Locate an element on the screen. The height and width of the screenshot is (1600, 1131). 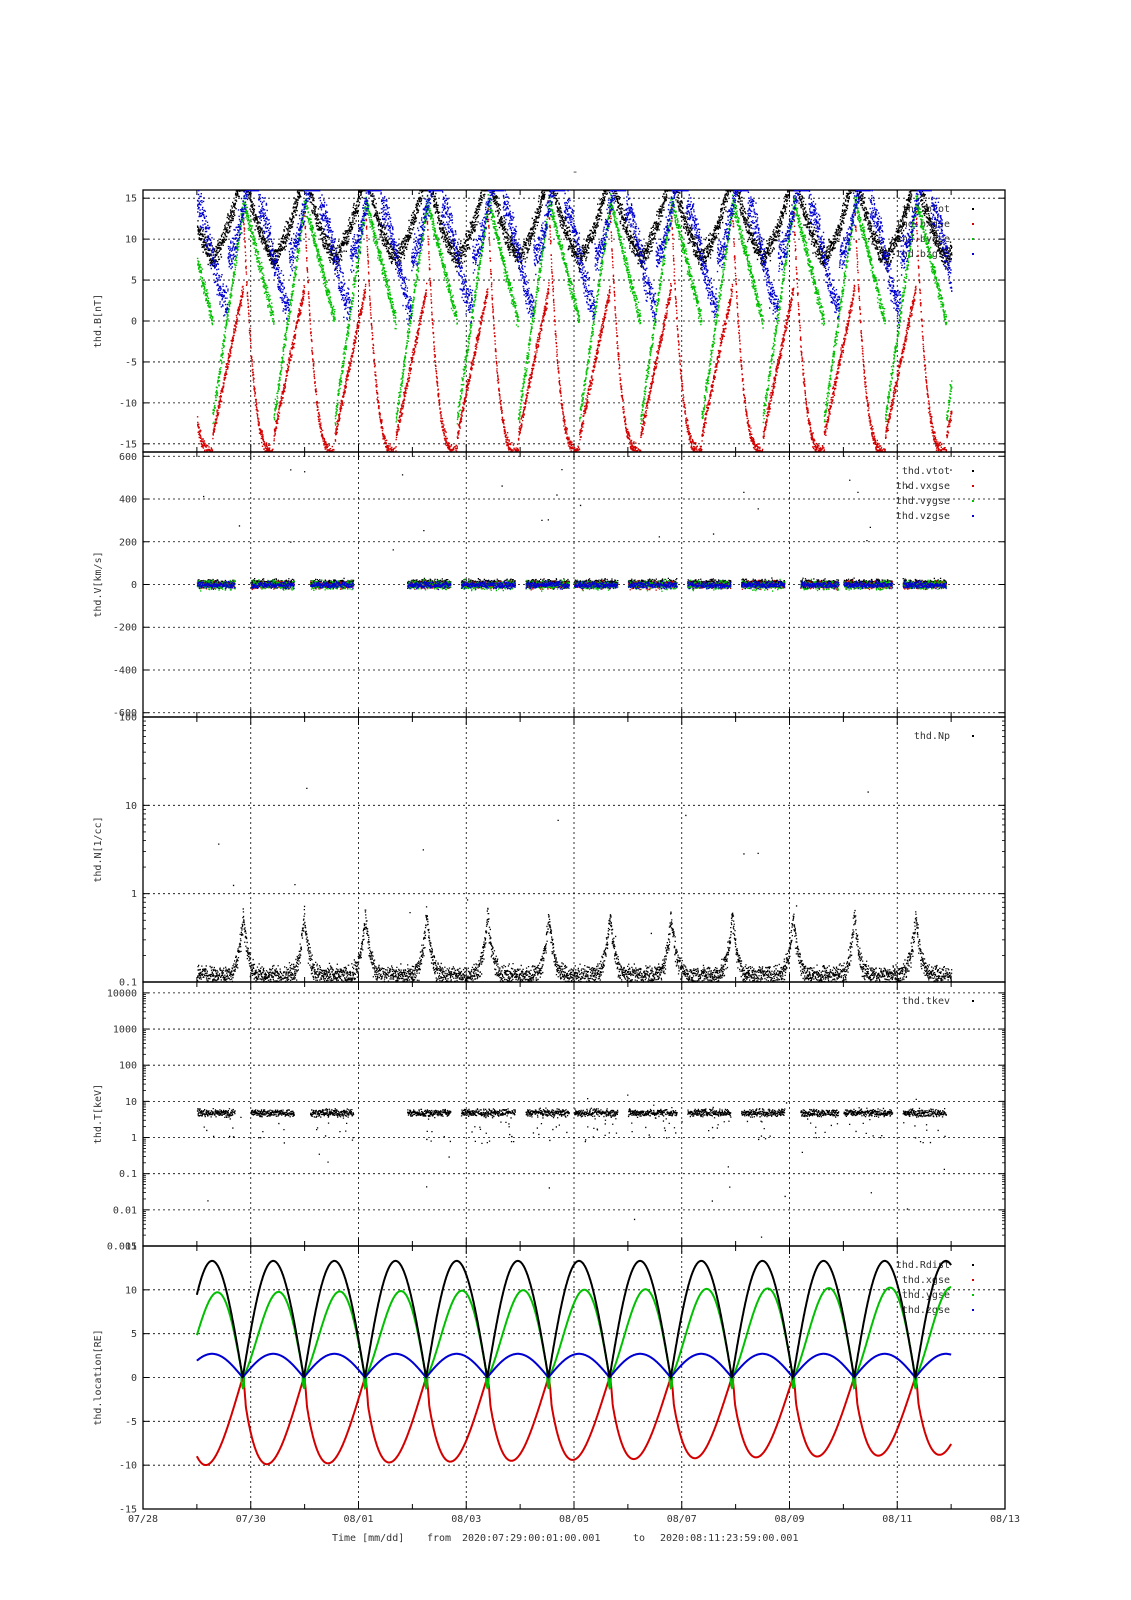
y-axis-label: thd.V[km/s] is located at coordinates (98, 584).